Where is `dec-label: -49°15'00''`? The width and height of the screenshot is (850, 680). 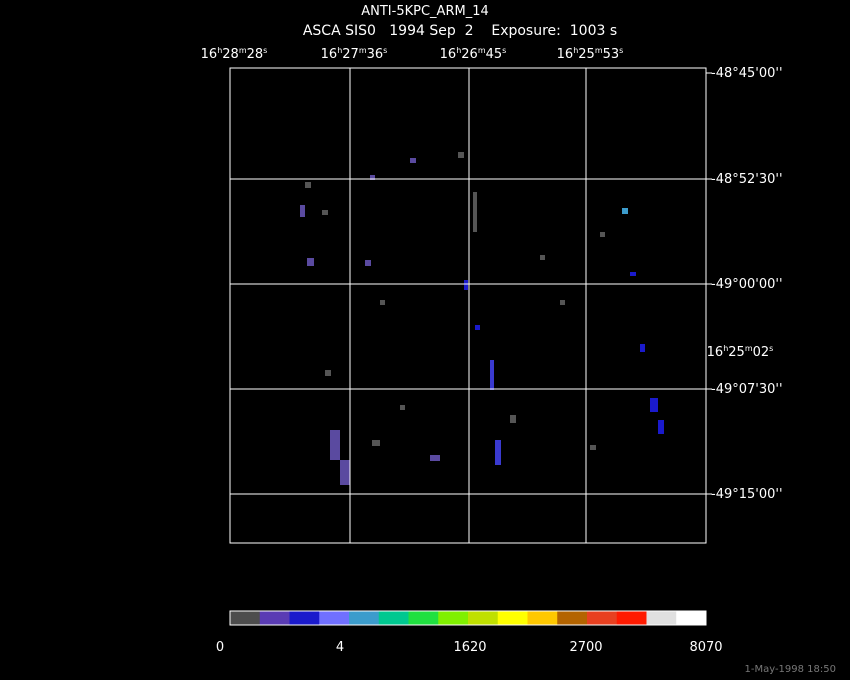 dec-label: -49°15'00'' is located at coordinates (747, 494).